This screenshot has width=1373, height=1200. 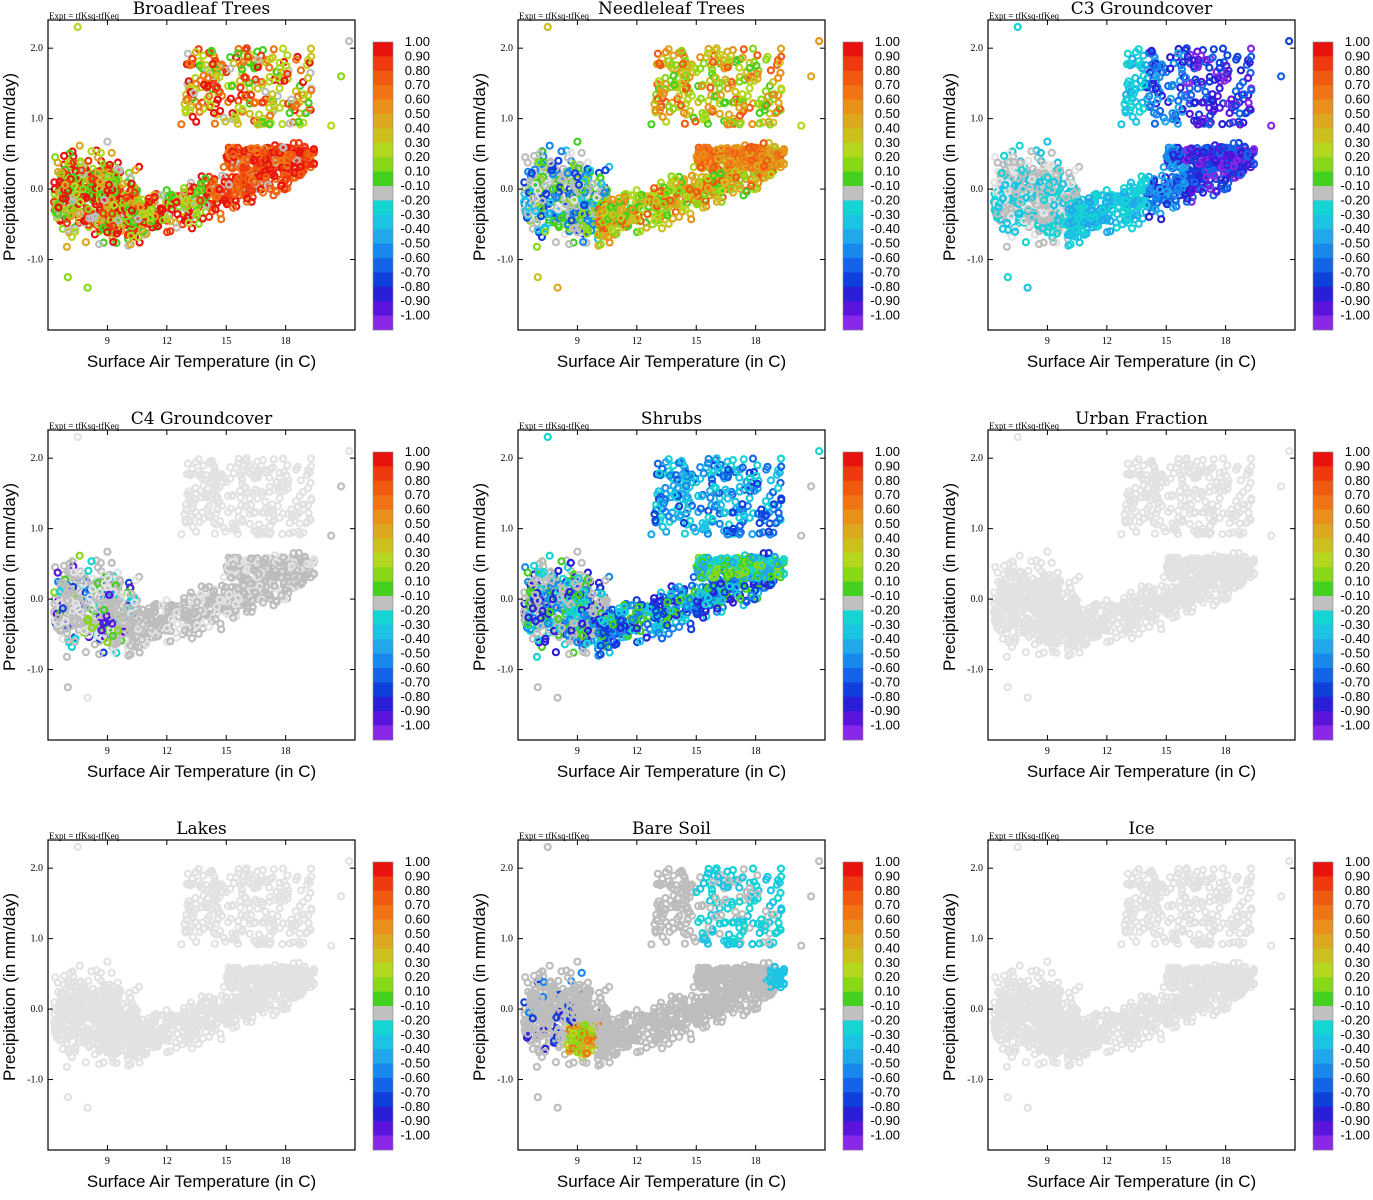 What do you see at coordinates (885, 185) in the screenshot?
I see `colorbar-label: -0.10` at bounding box center [885, 185].